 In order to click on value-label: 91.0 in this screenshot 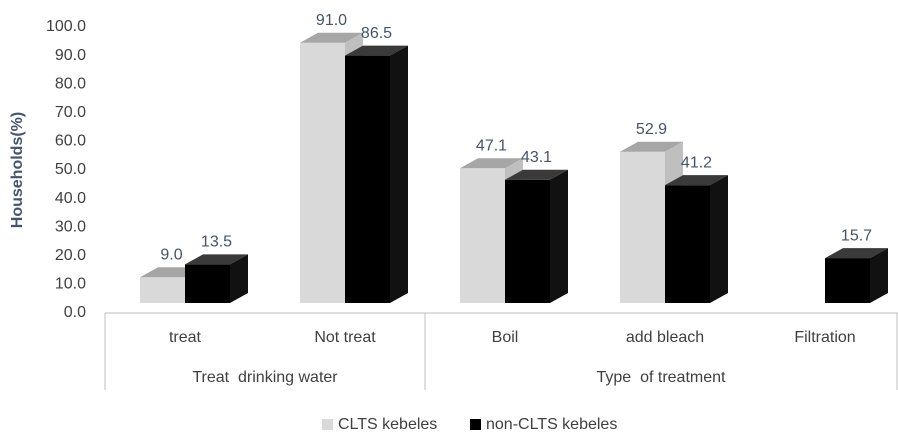, I will do `click(331, 20)`.